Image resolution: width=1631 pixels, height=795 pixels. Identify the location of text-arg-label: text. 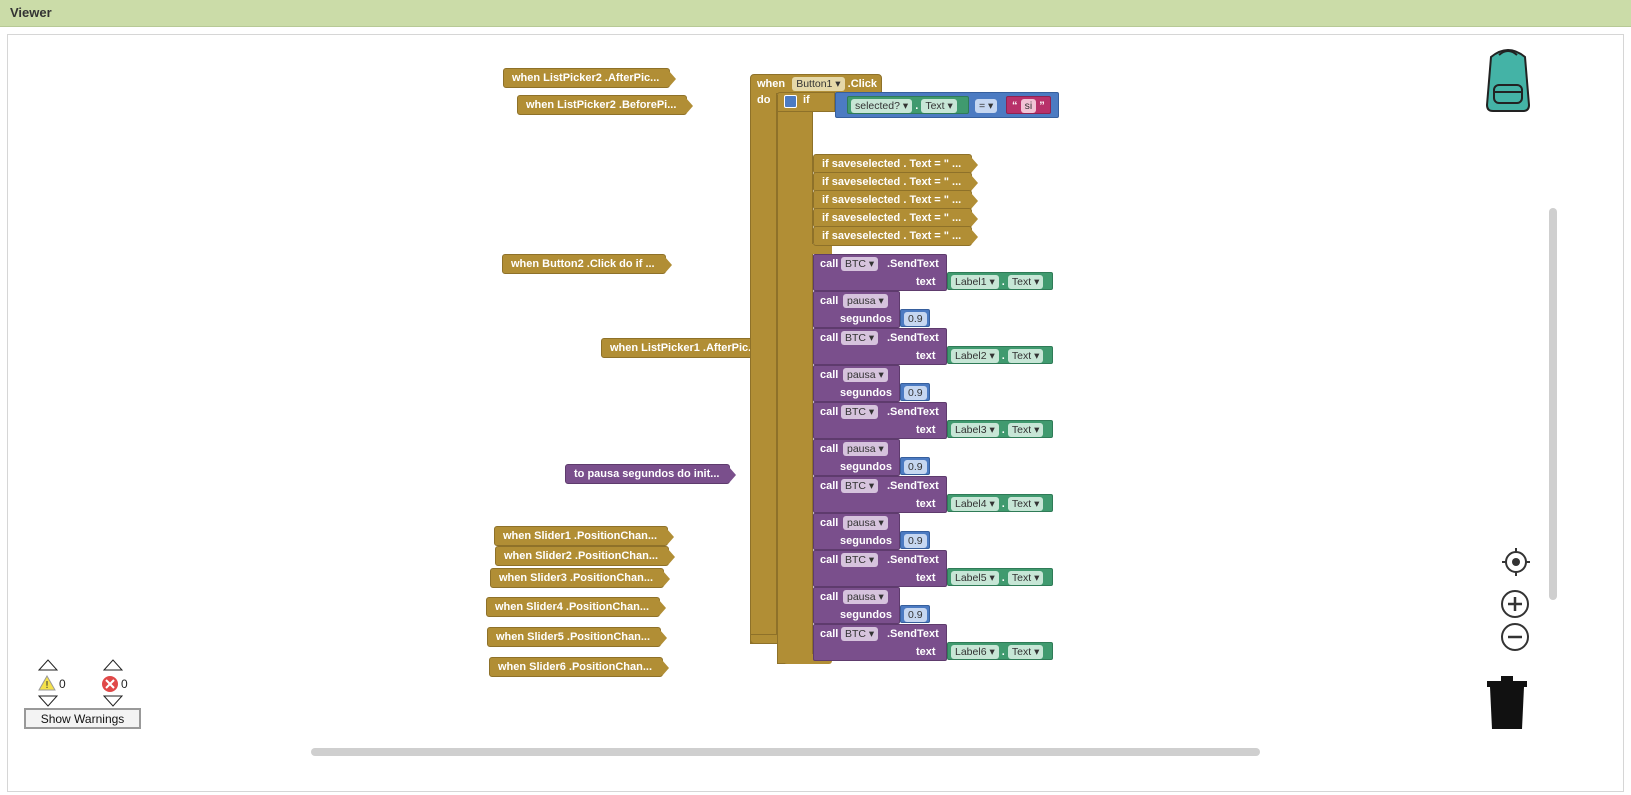
(926, 282).